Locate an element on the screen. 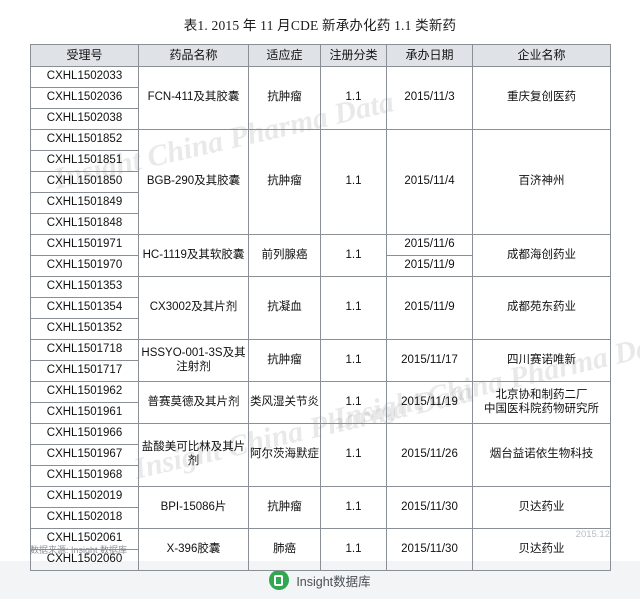  table-header-row: 受理号 药品名称 适应症 注册分类 承办日期 企业名称 is located at coordinates (320, 55).